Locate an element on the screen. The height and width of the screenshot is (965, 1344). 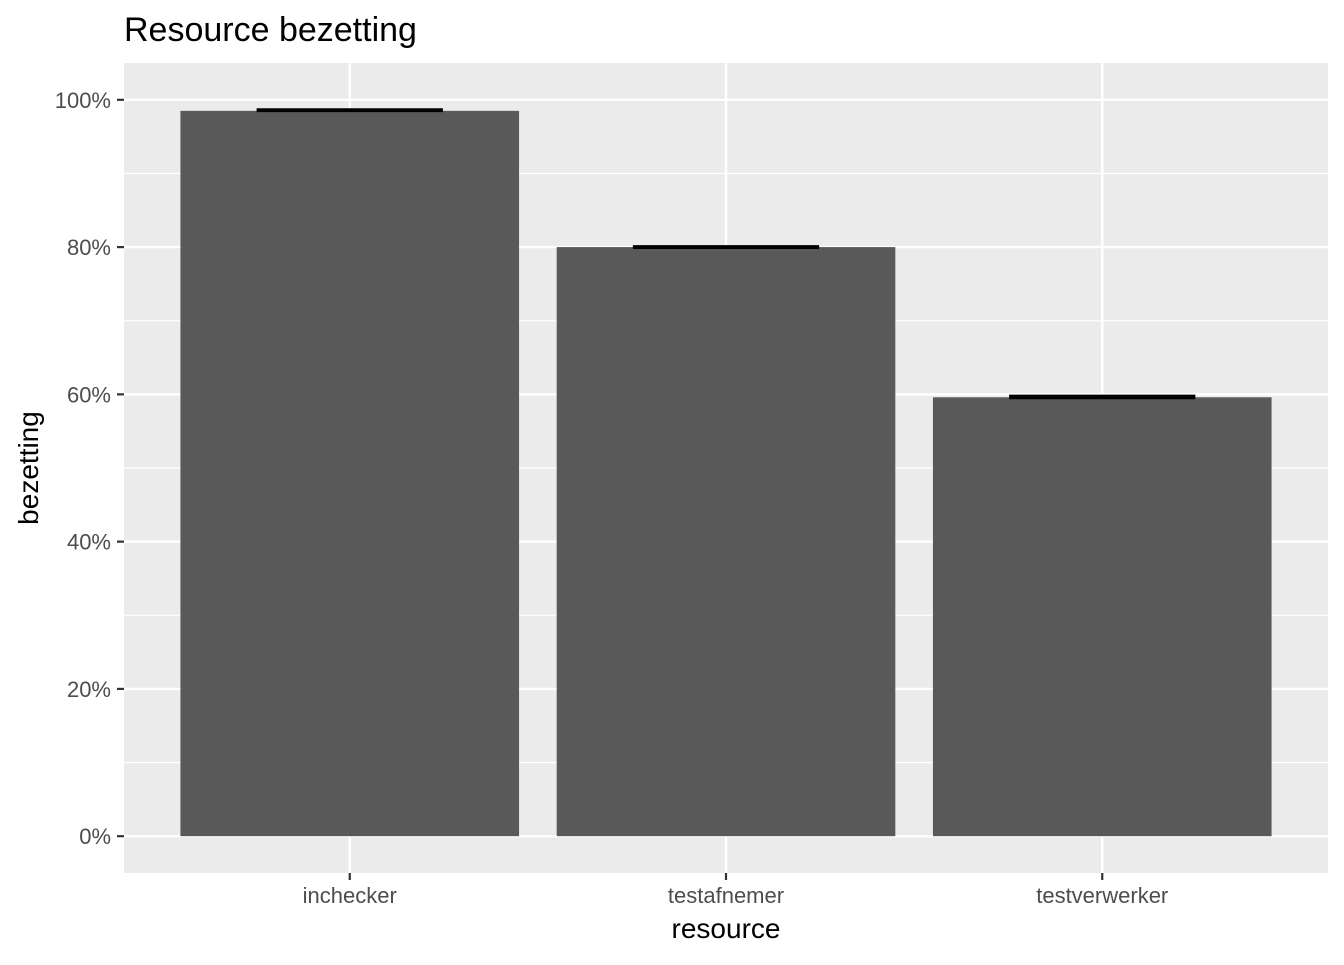
y-tick-label: 40% is located at coordinates (89, 542).